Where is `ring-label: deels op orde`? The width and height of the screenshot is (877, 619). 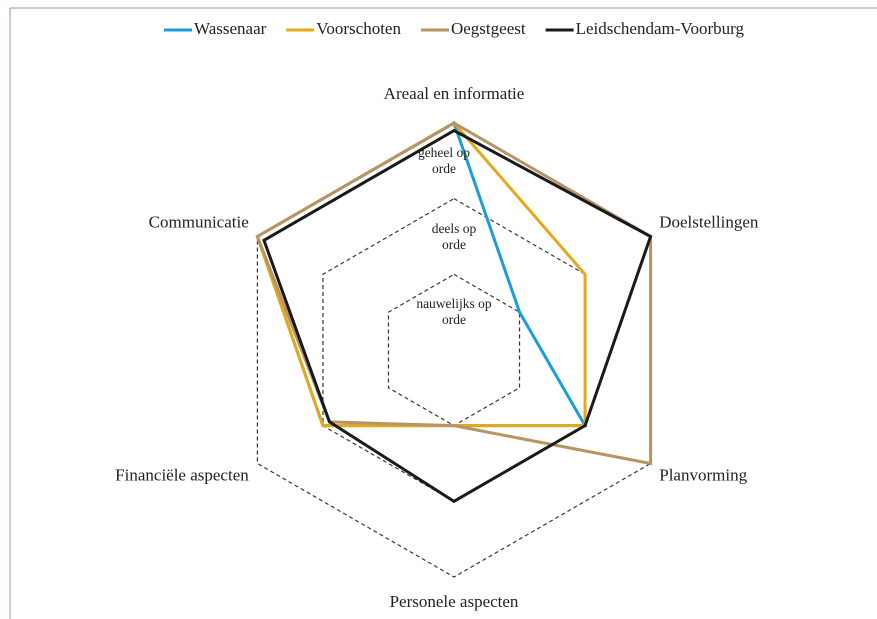 ring-label: deels op orde is located at coordinates (454, 236).